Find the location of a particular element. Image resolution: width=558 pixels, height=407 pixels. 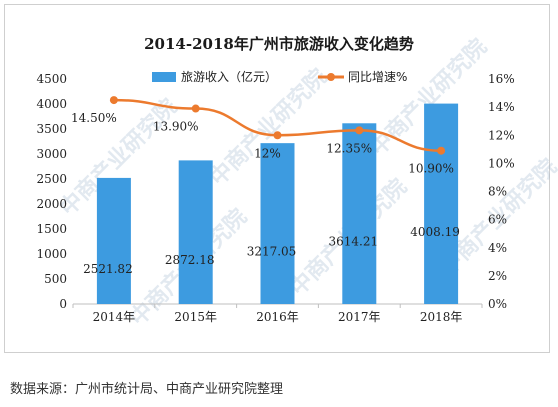

data-source-note: 数据来源：广州市统计局、中商产业研究院整理 is located at coordinates (147, 389).